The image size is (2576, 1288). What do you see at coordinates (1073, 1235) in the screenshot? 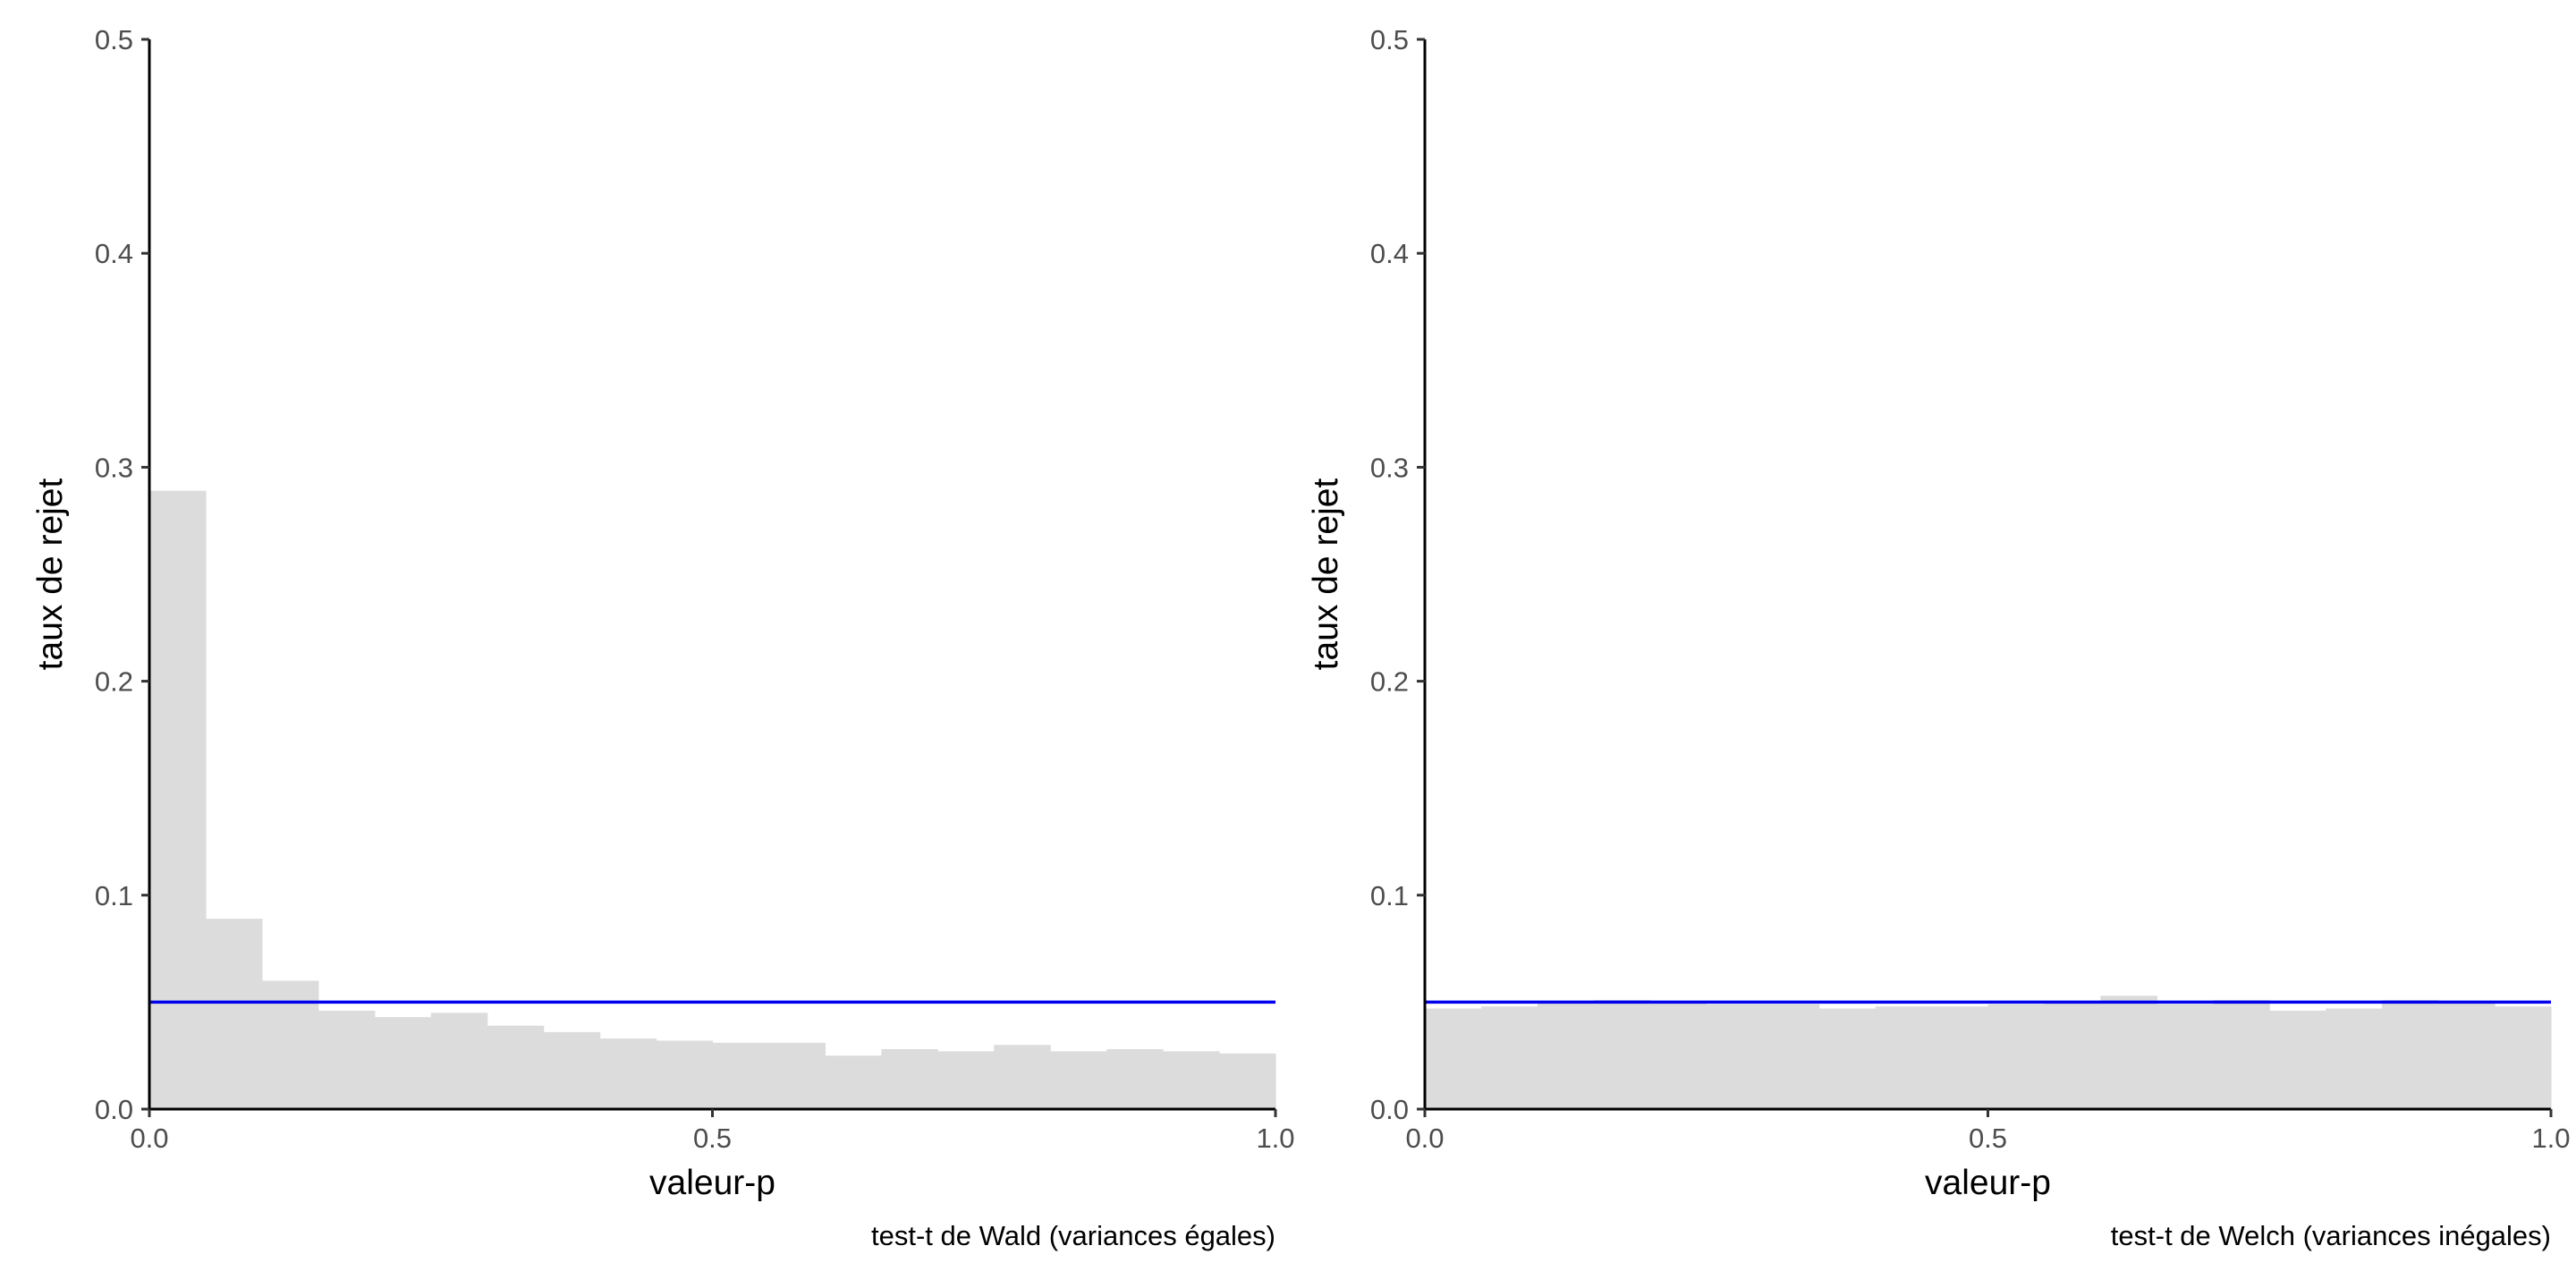
I see `panel-caption: test-t de Wald (variances égales)` at bounding box center [1073, 1235].